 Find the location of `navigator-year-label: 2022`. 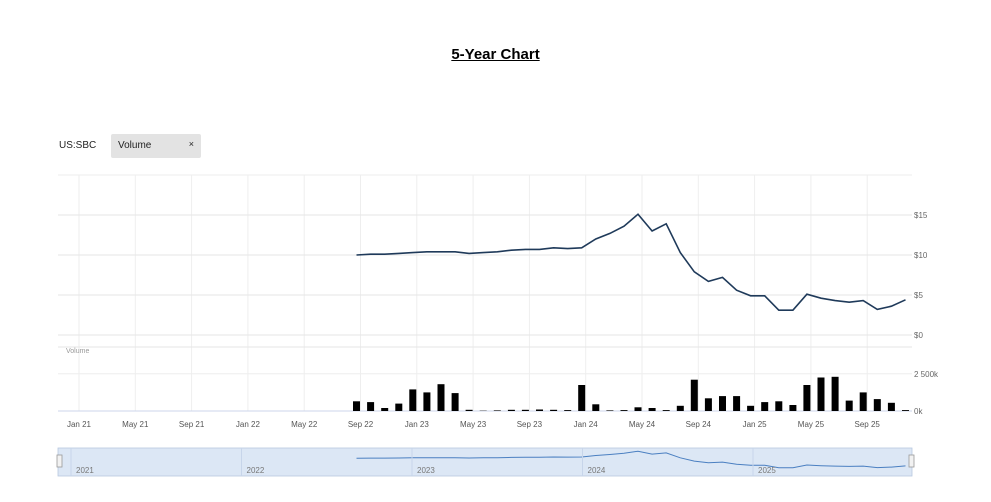

navigator-year-label: 2022 is located at coordinates (256, 470).